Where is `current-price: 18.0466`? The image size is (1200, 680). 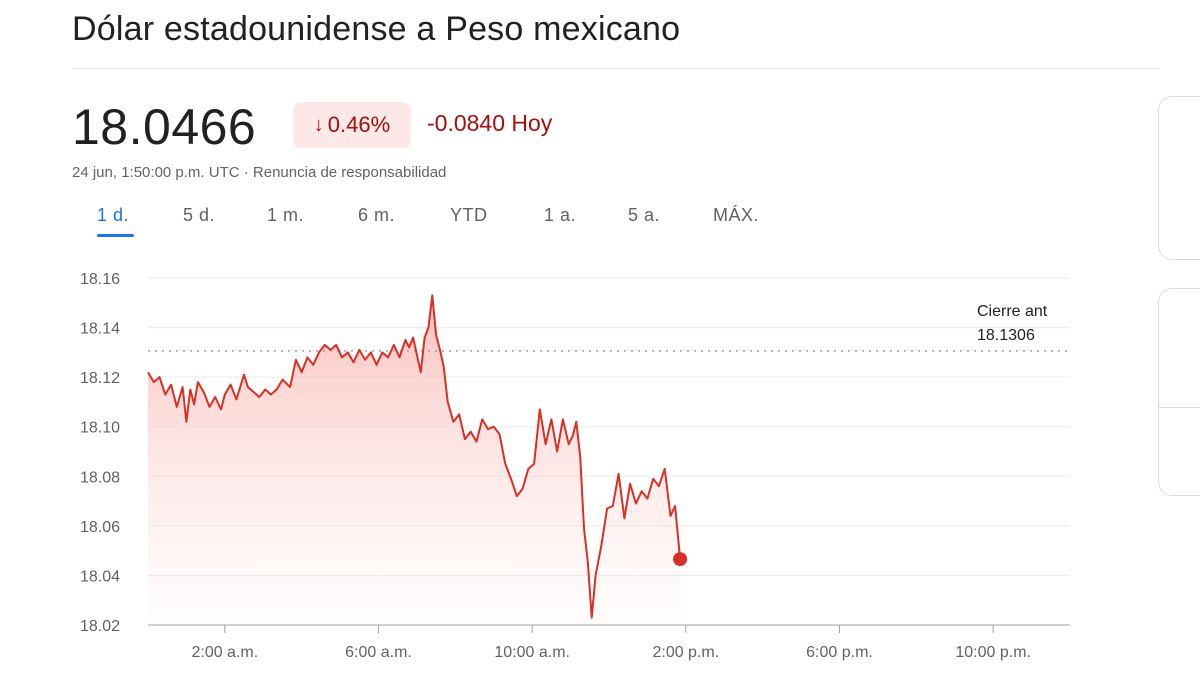
current-price: 18.0466 is located at coordinates (164, 127).